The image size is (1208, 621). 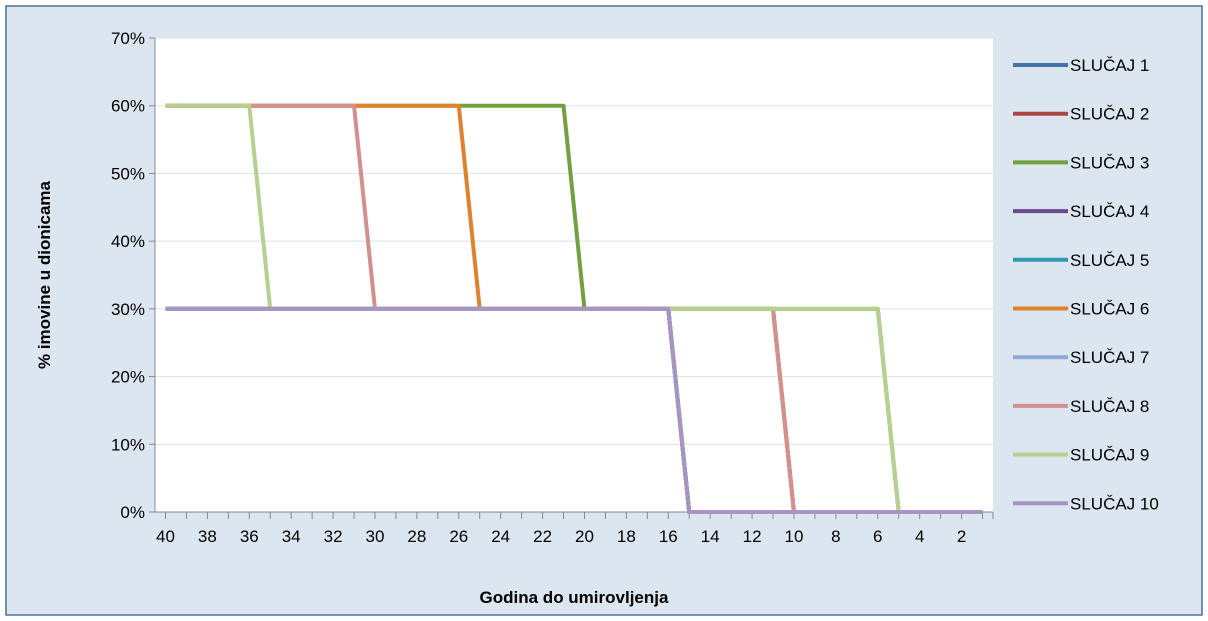 I want to click on legend-label-slucaj-4: SLUČAJ 4, so click(x=1109, y=211).